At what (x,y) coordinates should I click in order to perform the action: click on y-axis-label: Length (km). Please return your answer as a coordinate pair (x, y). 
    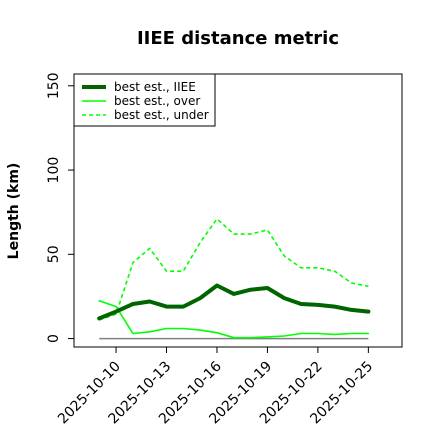
    Looking at the image, I should click on (14, 211).